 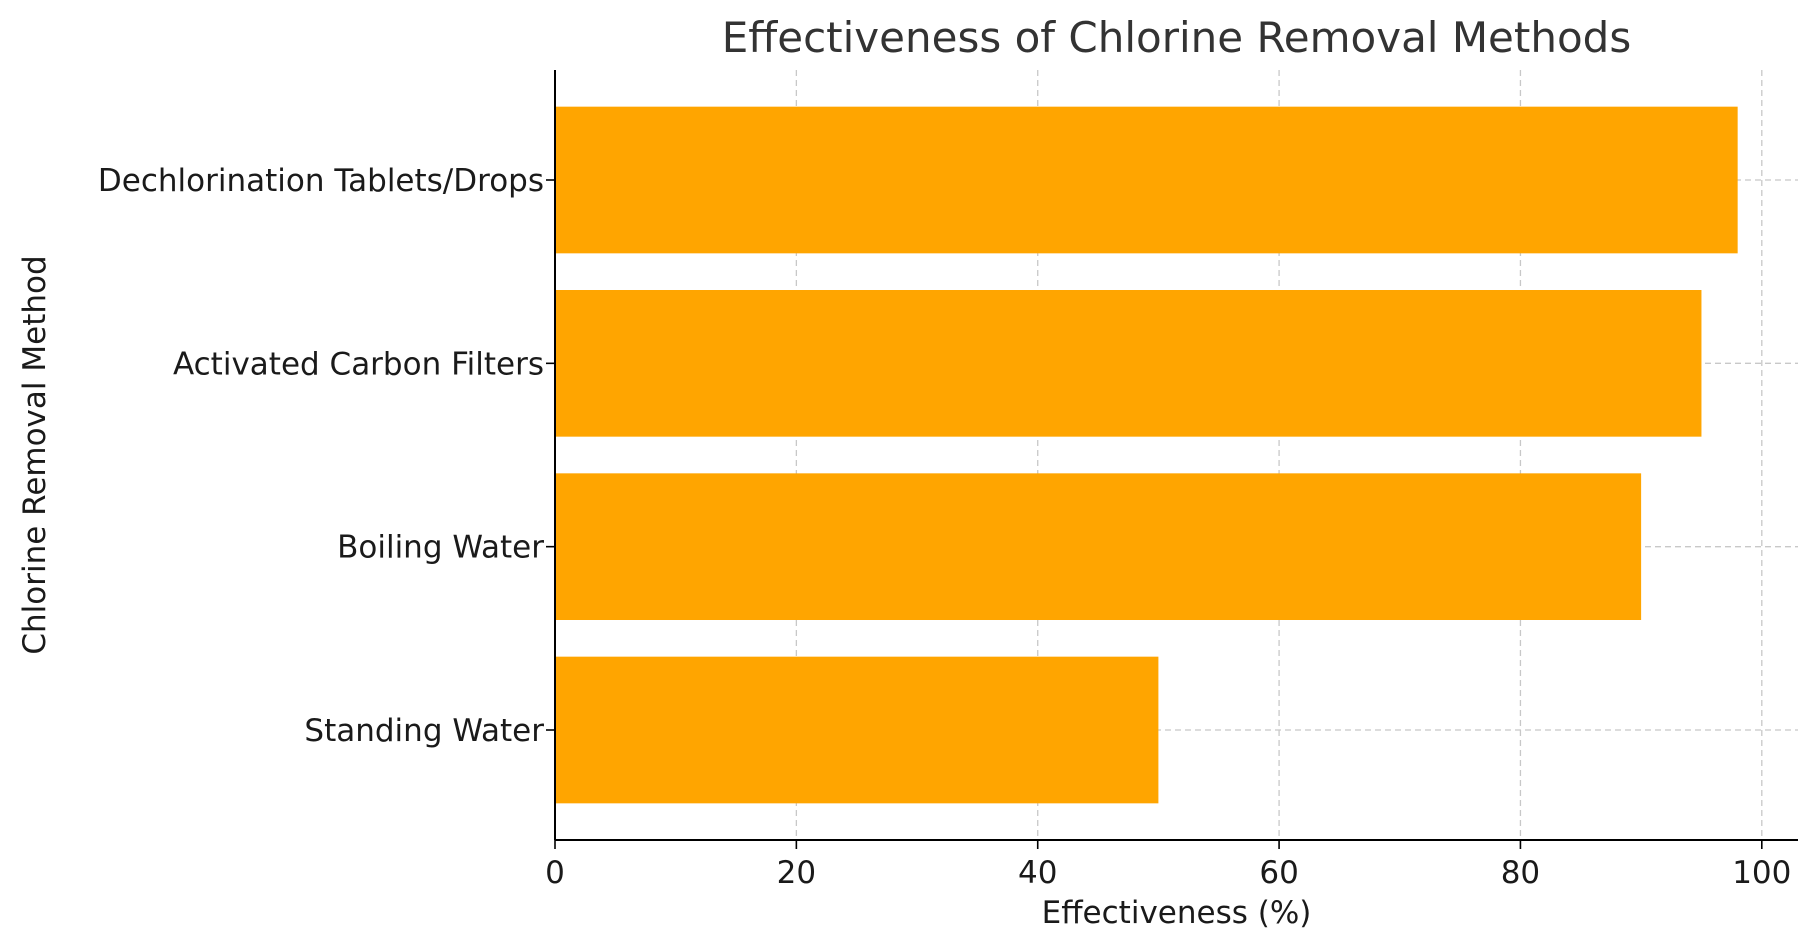 I want to click on x-tick-label: 60, so click(x=1278, y=873).